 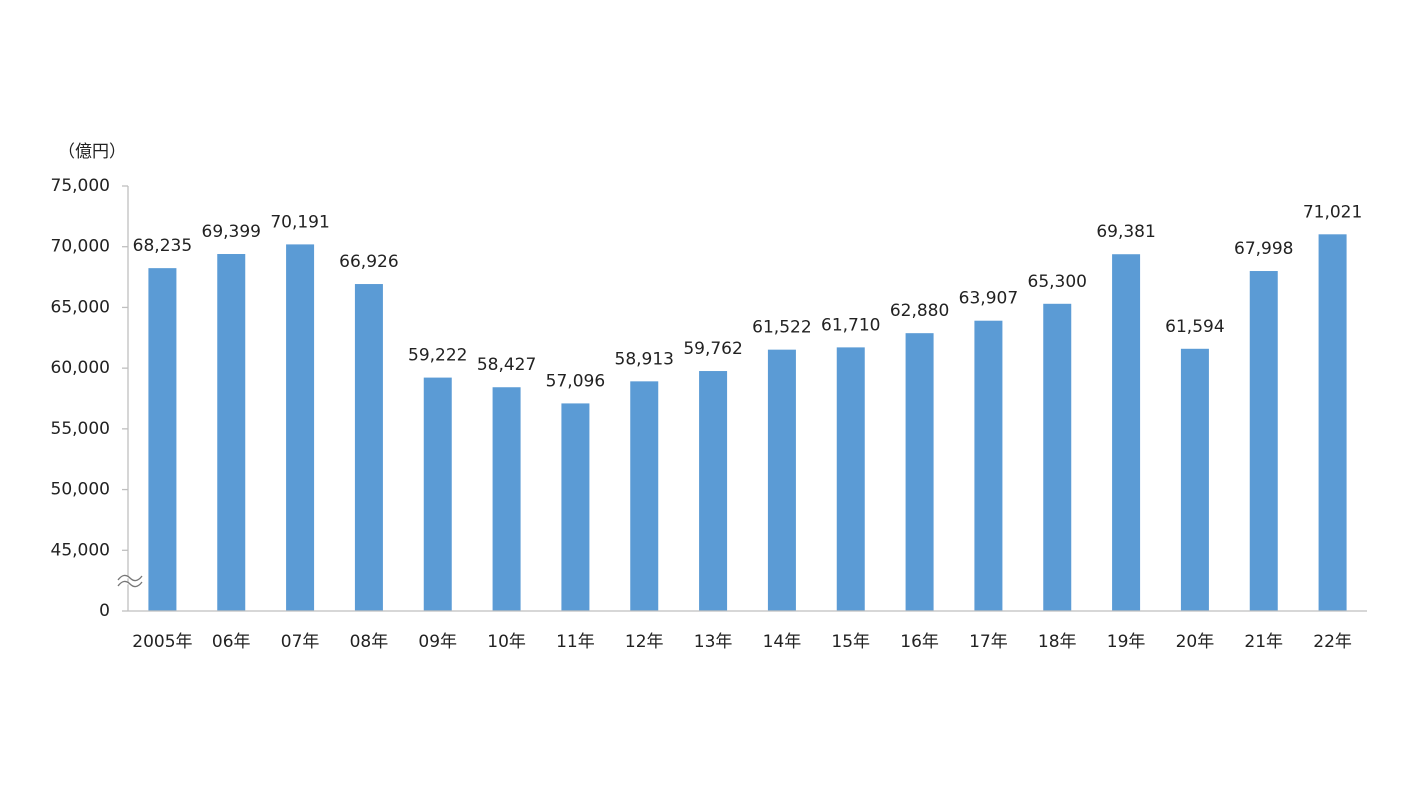 I want to click on value-label: 67,998, so click(x=1263, y=249).